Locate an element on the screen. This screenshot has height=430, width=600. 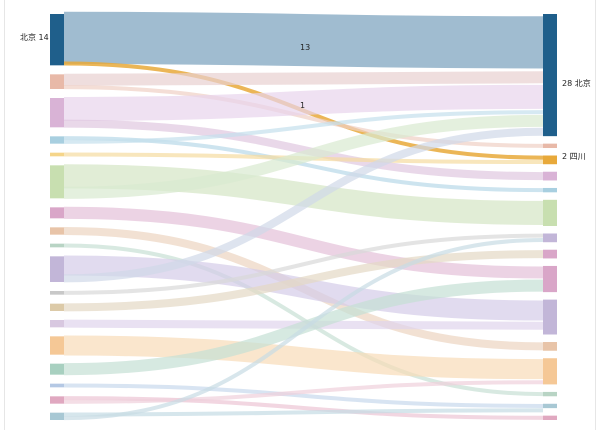
sankey-node-s17 is located at coordinates (57, 400).